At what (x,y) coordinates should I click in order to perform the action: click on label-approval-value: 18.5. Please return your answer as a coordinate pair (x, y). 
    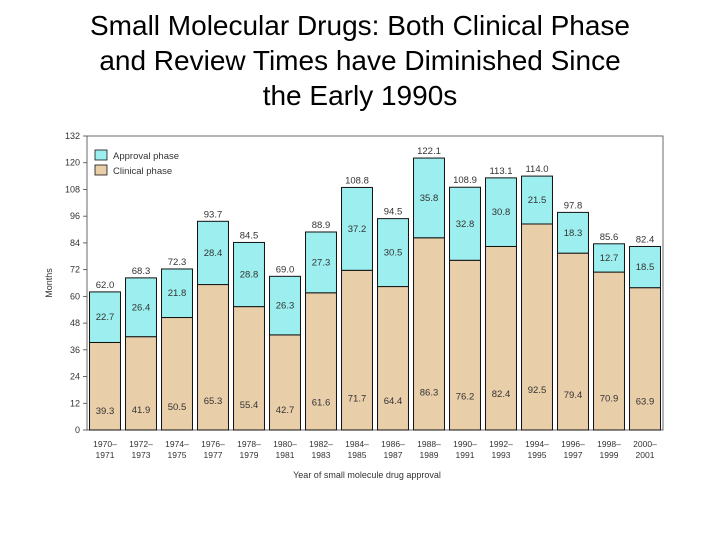
    Looking at the image, I should click on (645, 267).